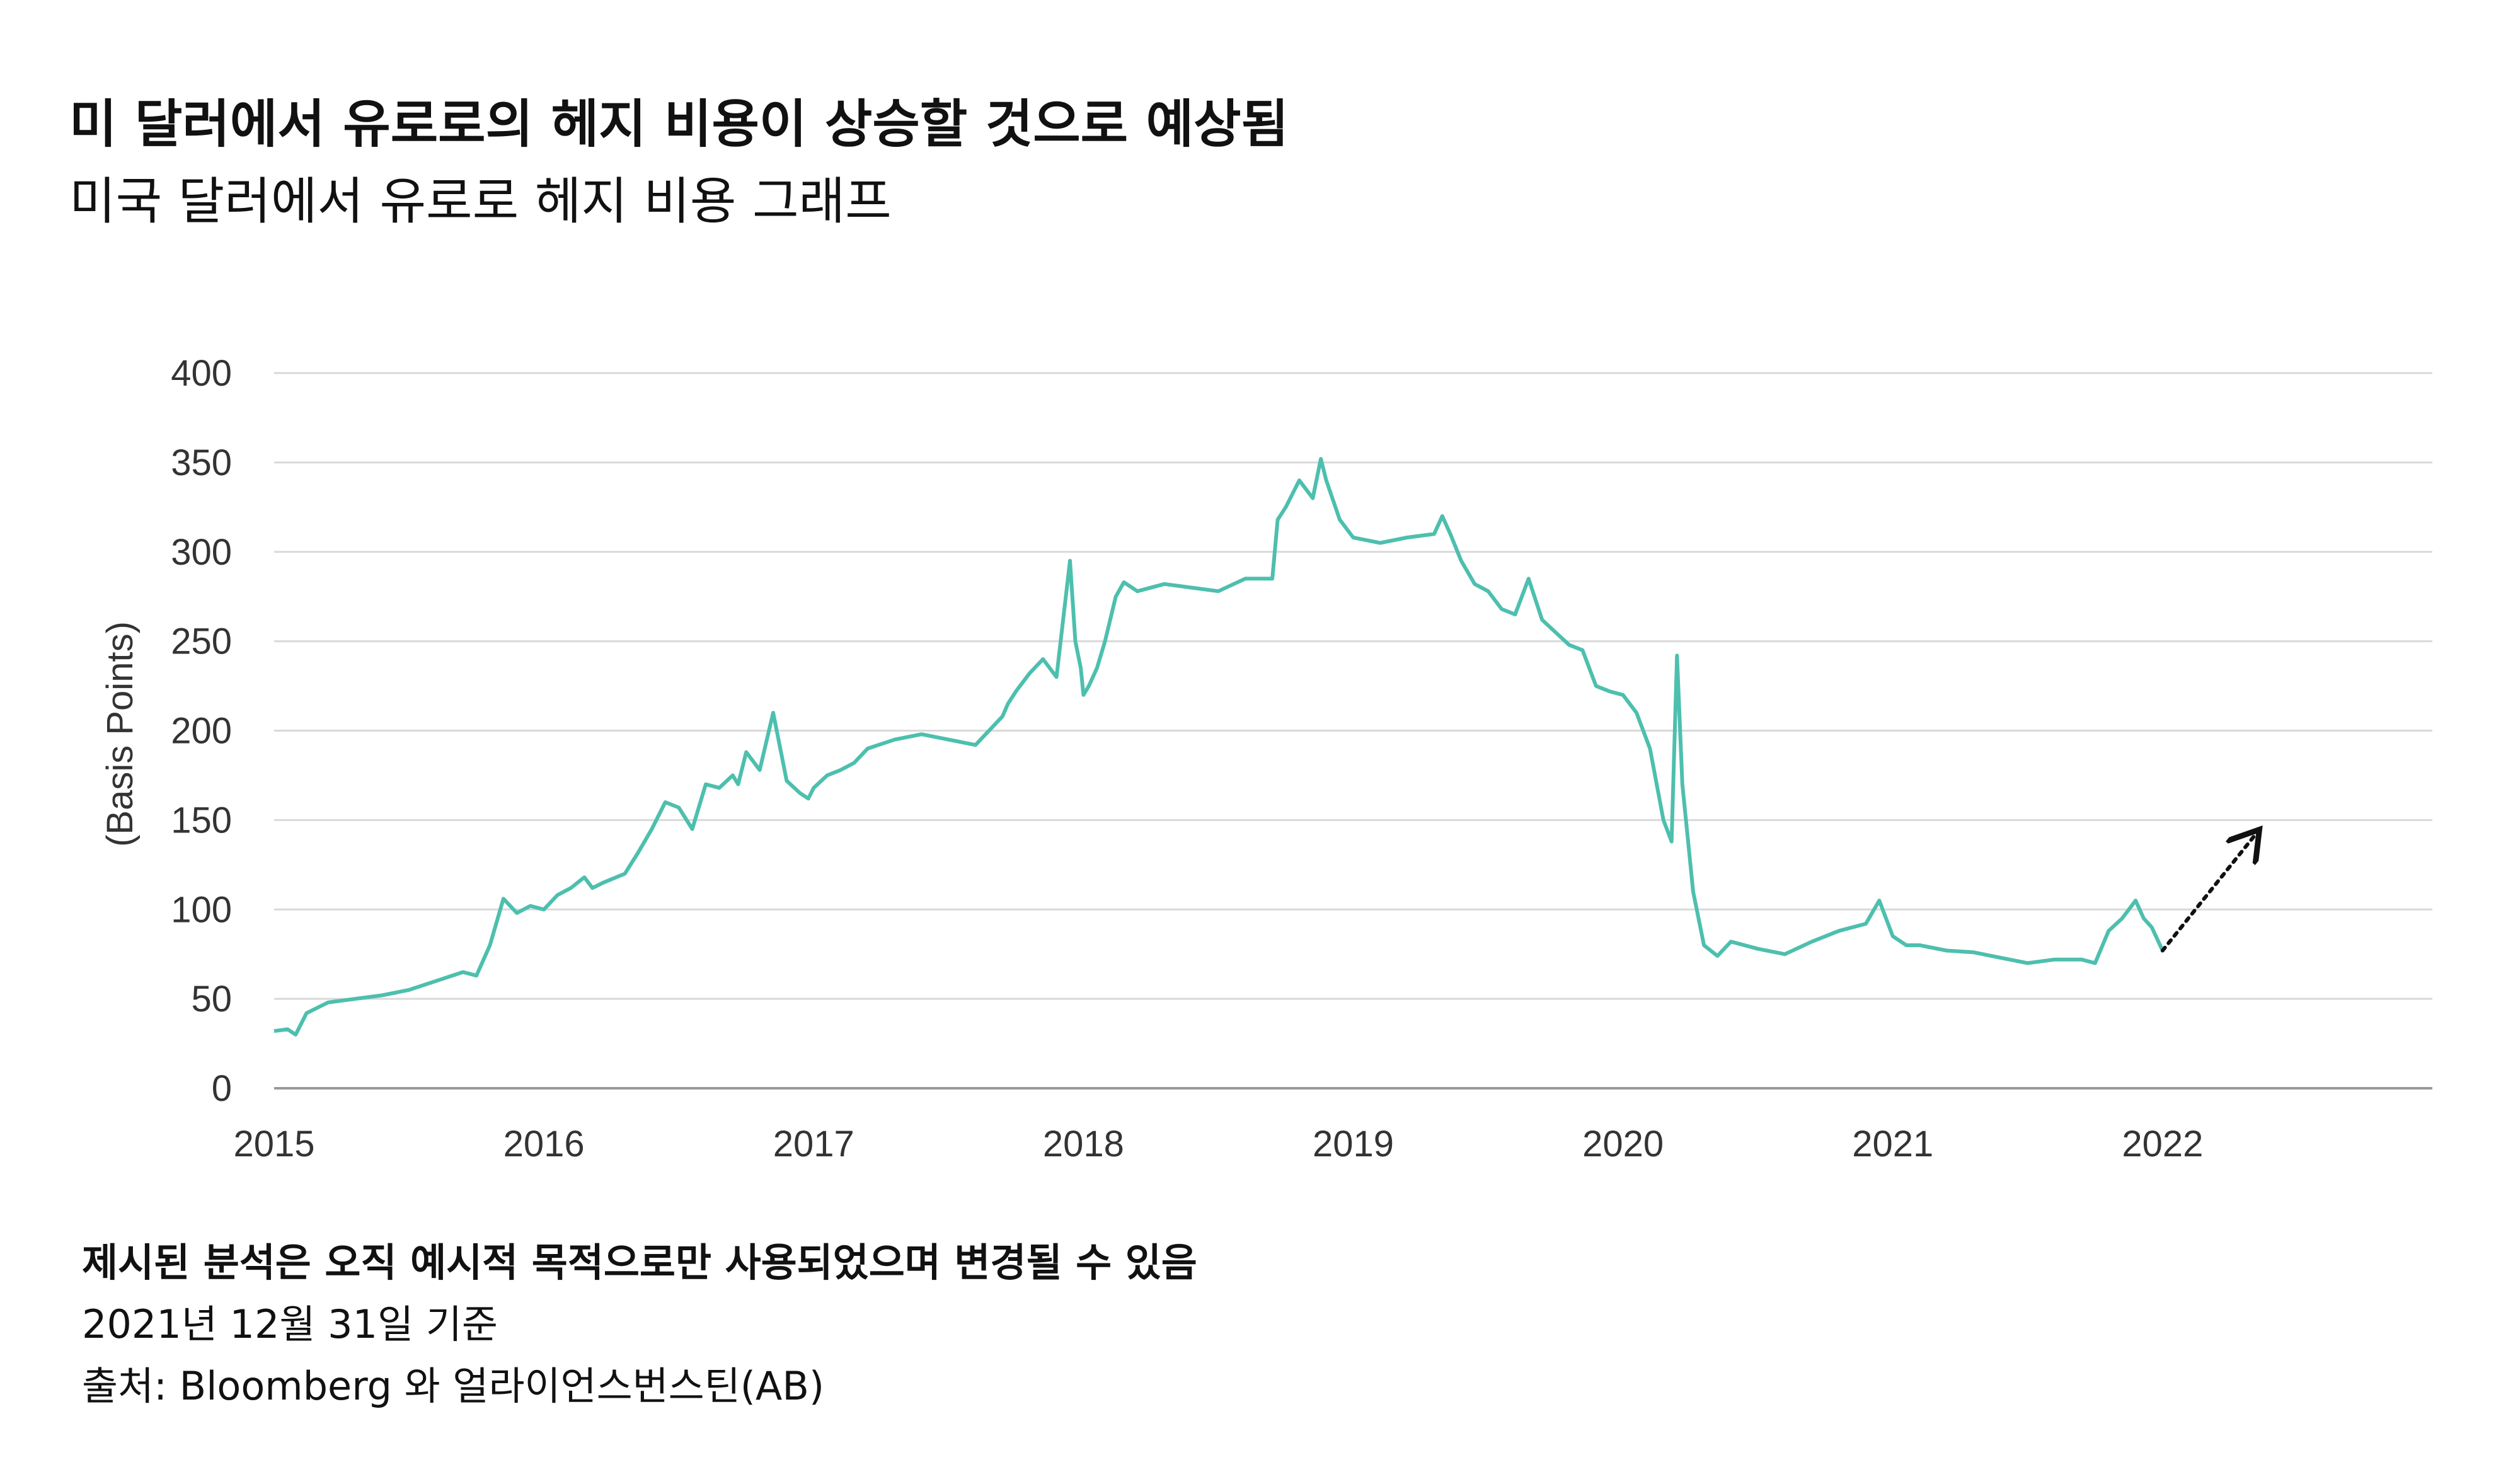 This screenshot has height=1484, width=2513. I want to click on x-tick-label: 2017, so click(813, 1144).